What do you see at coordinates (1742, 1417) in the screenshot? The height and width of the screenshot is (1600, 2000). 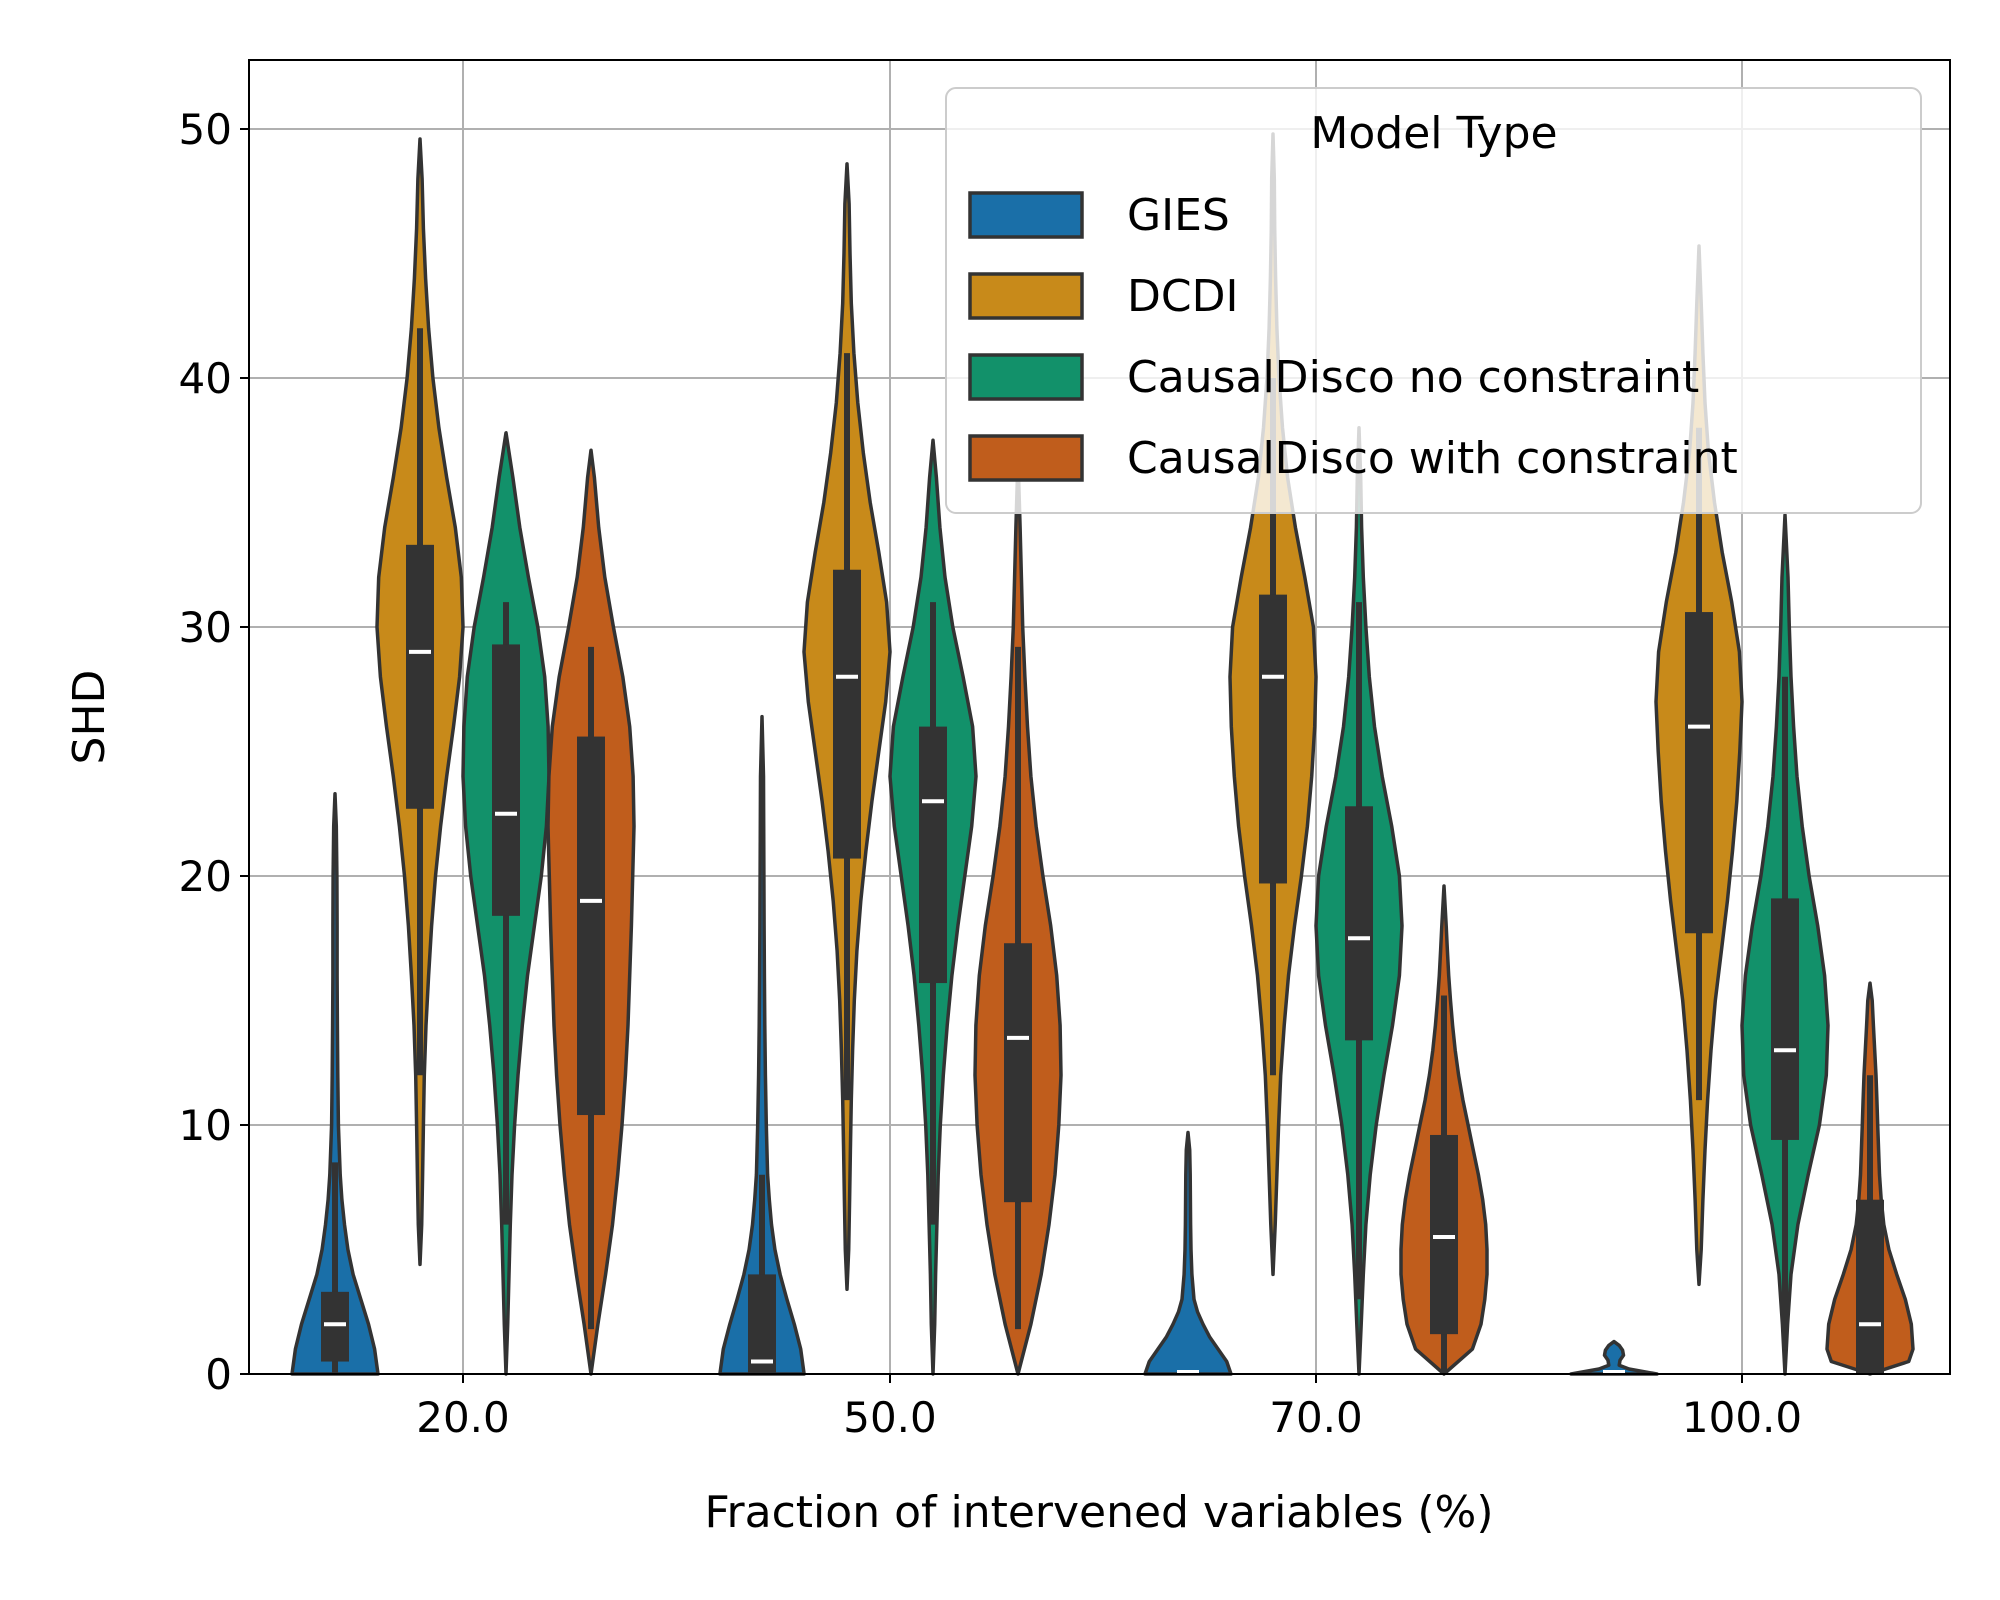 I see `x-tick-label: 100.0` at bounding box center [1742, 1417].